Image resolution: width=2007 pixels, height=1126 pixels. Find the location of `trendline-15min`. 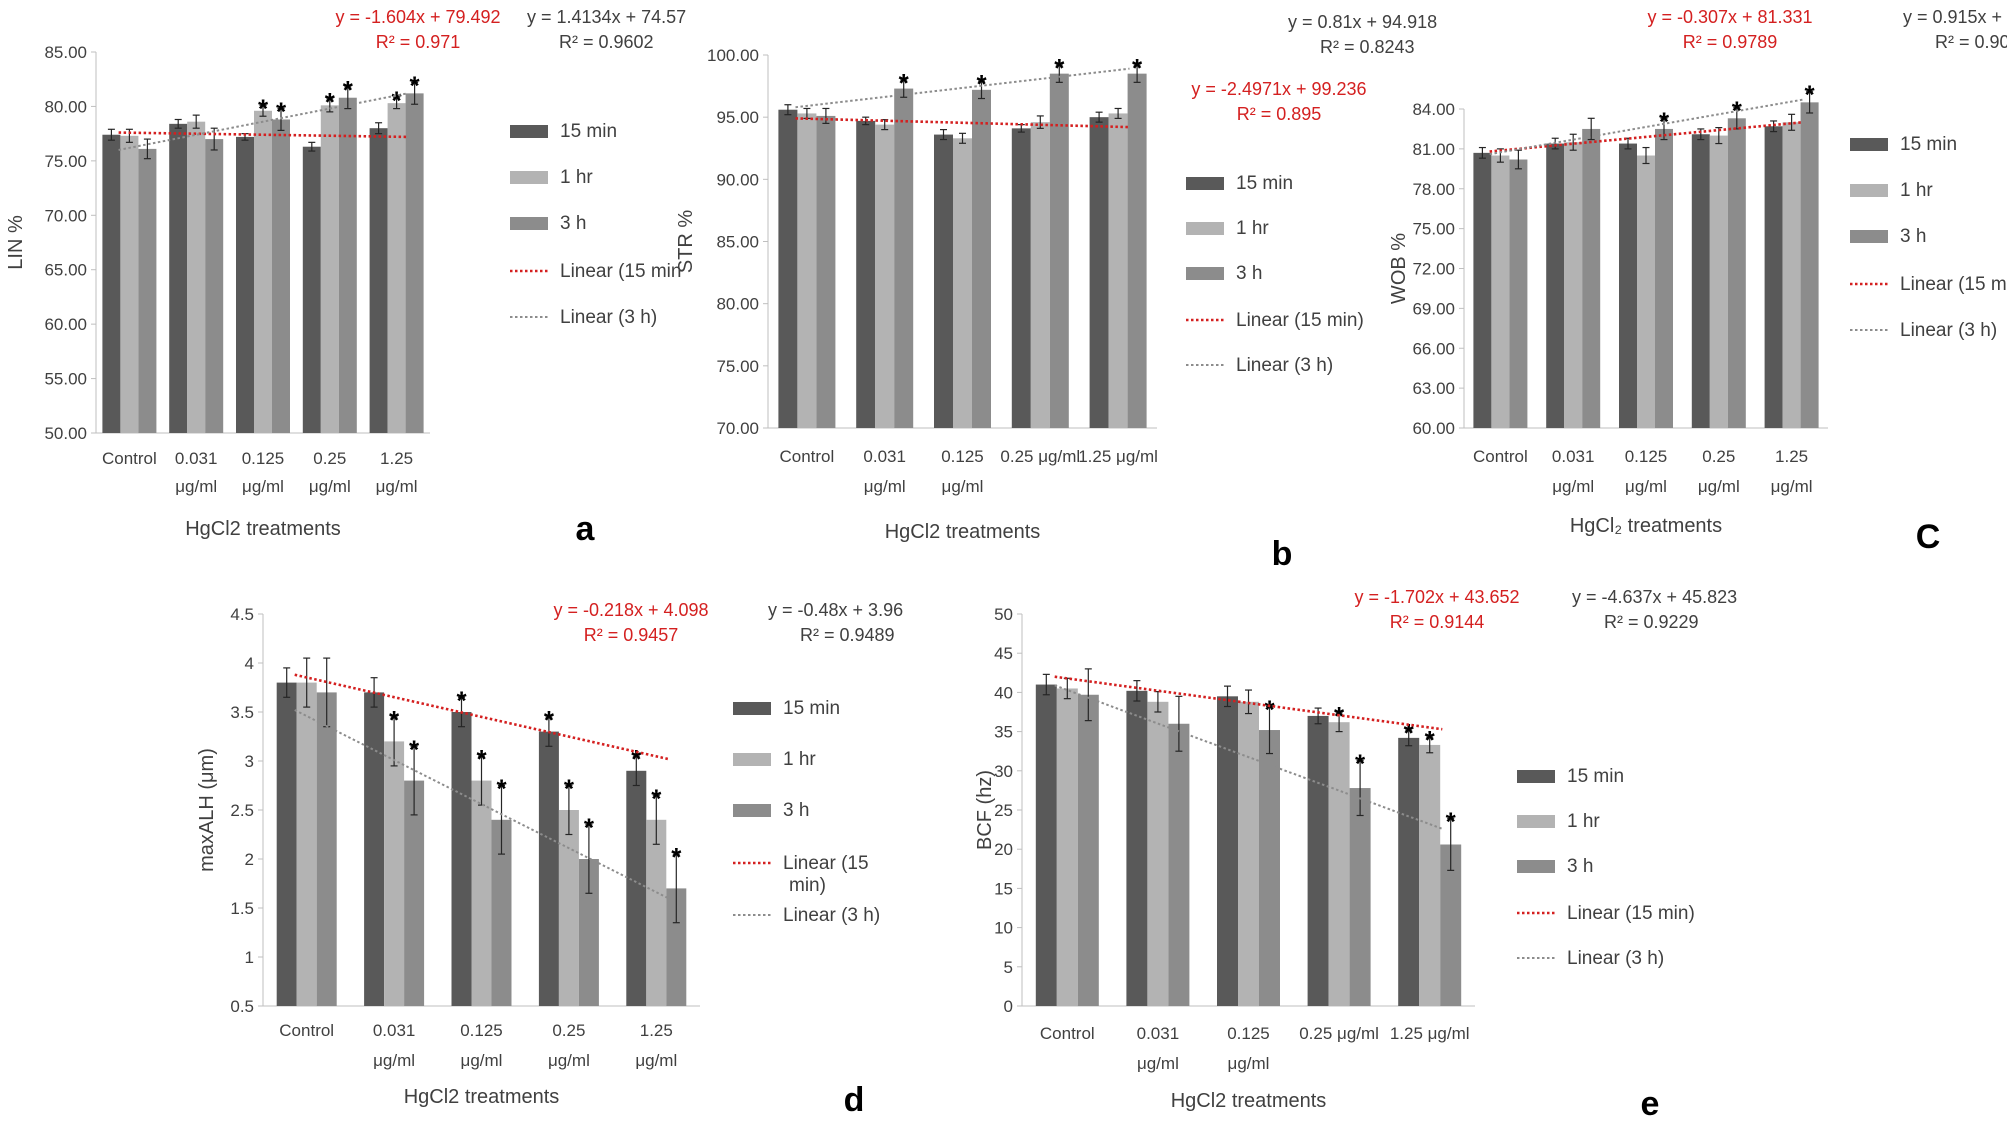

trendline-15min is located at coordinates (1248, 703).